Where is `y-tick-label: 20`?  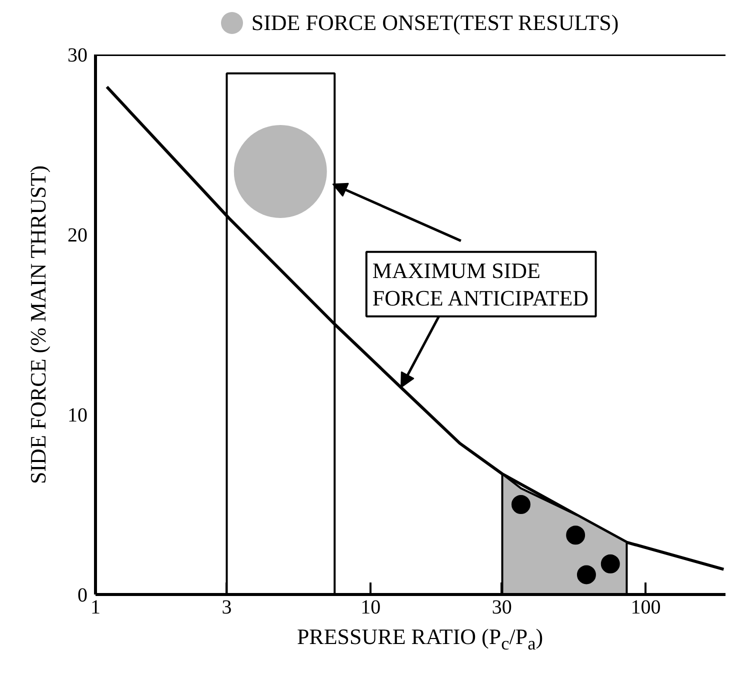 y-tick-label: 20 is located at coordinates (78, 235).